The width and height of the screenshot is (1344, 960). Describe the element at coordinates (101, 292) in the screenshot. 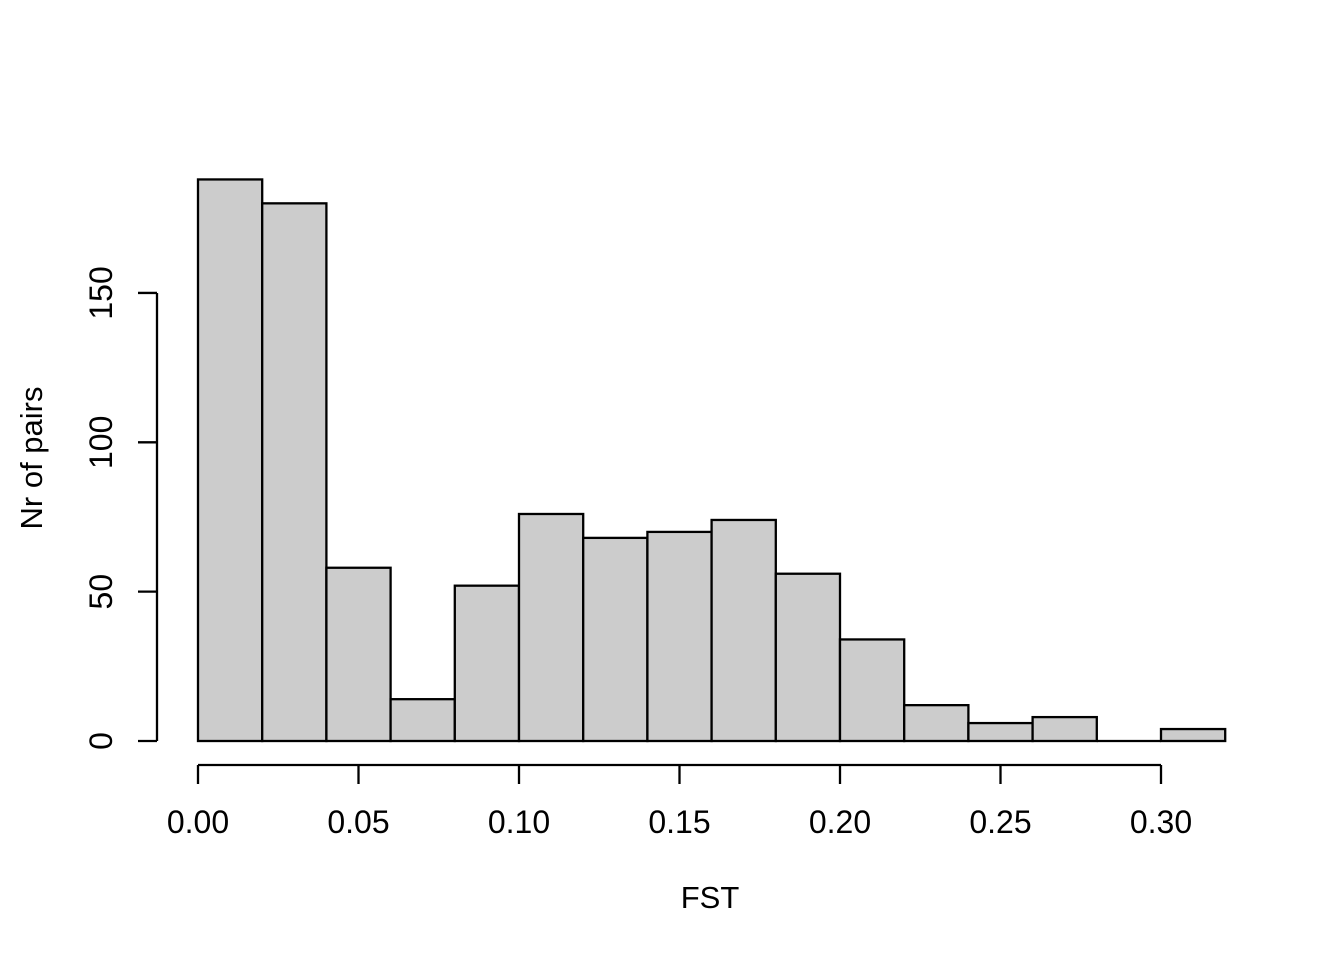

I see `y-tick-label: 150` at that location.